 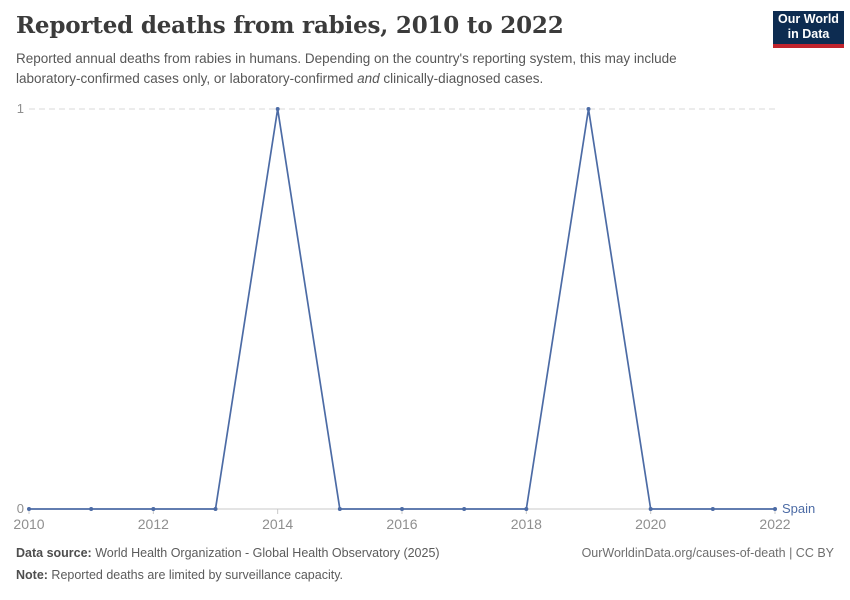 I want to click on owid-logo: Our World in Data, so click(x=808, y=29).